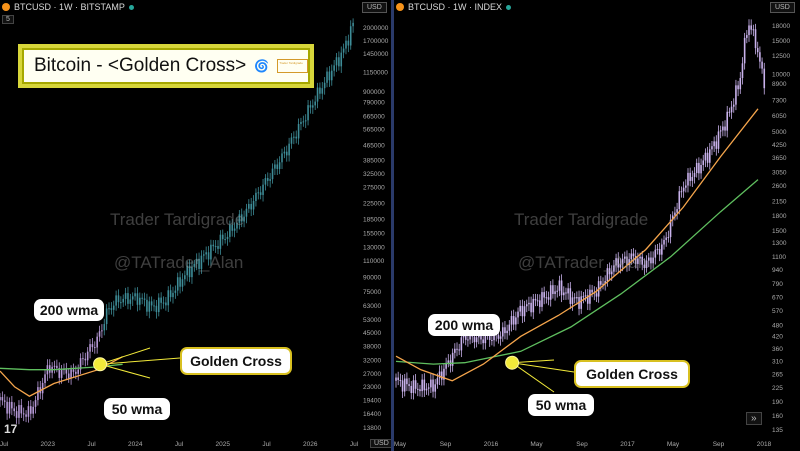 The height and width of the screenshot is (451, 800). Describe the element at coordinates (719, 444) in the screenshot. I see `x-tick-label: Sep` at that location.